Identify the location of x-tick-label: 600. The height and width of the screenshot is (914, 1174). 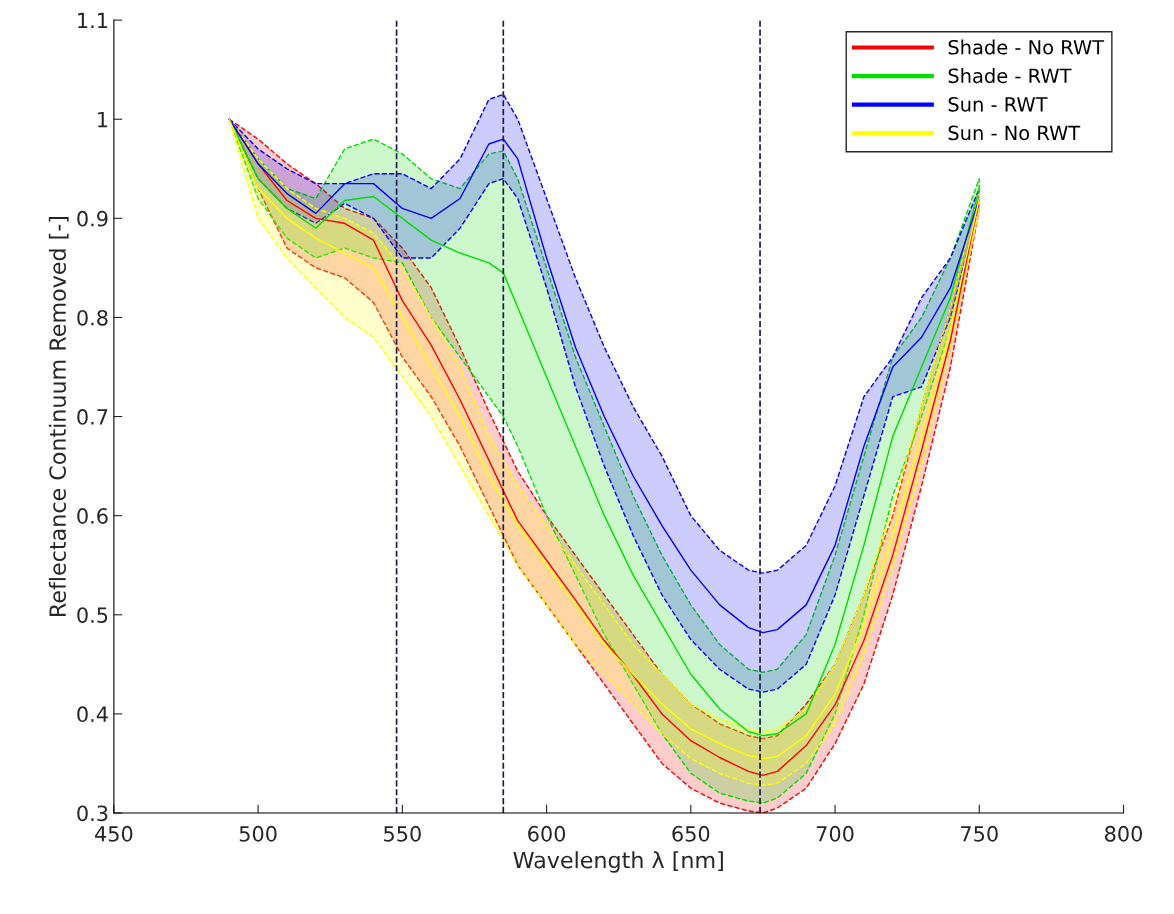
(547, 833).